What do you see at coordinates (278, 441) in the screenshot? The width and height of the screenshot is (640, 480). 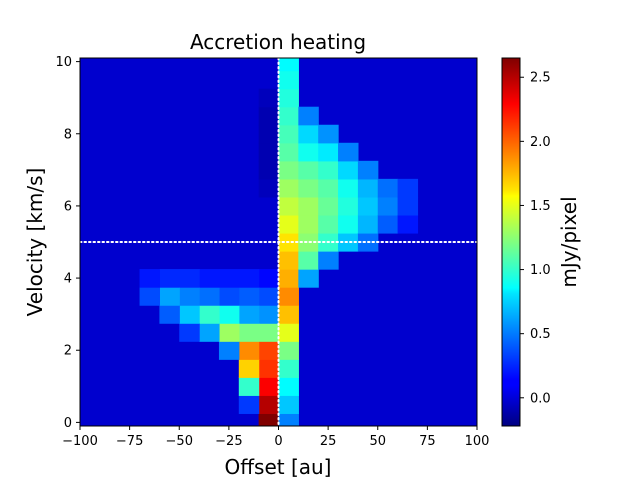 I see `x-tick-label: 0` at bounding box center [278, 441].